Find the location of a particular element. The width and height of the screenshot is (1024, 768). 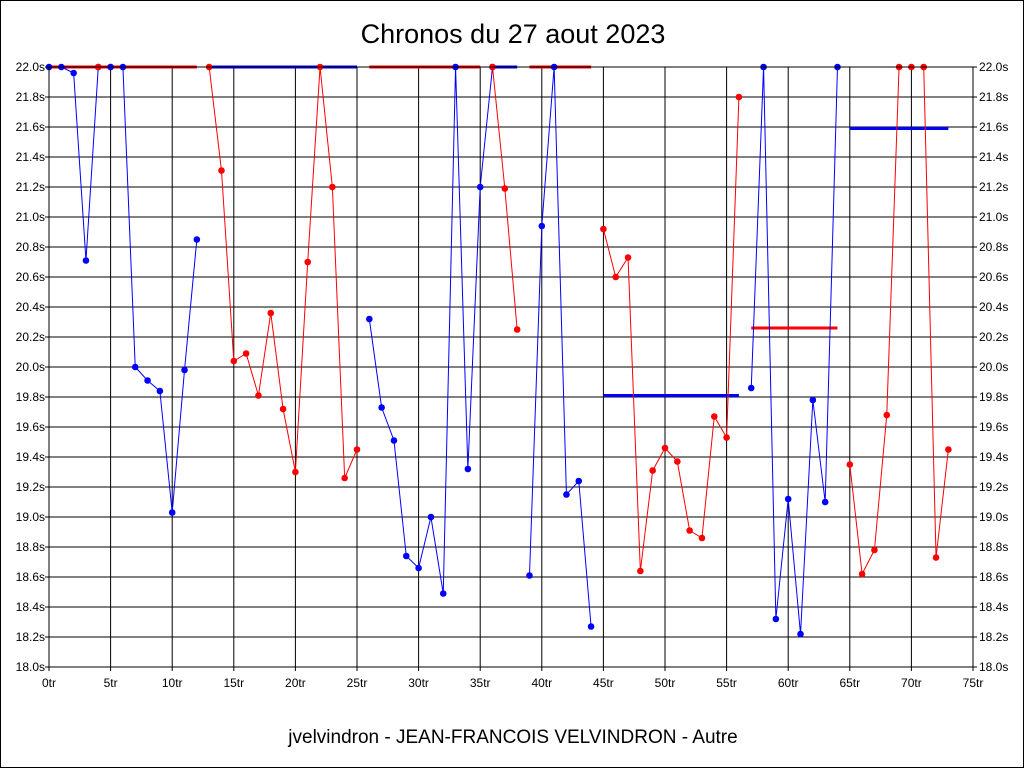

x-tick-label: 30tr is located at coordinates (418, 683).